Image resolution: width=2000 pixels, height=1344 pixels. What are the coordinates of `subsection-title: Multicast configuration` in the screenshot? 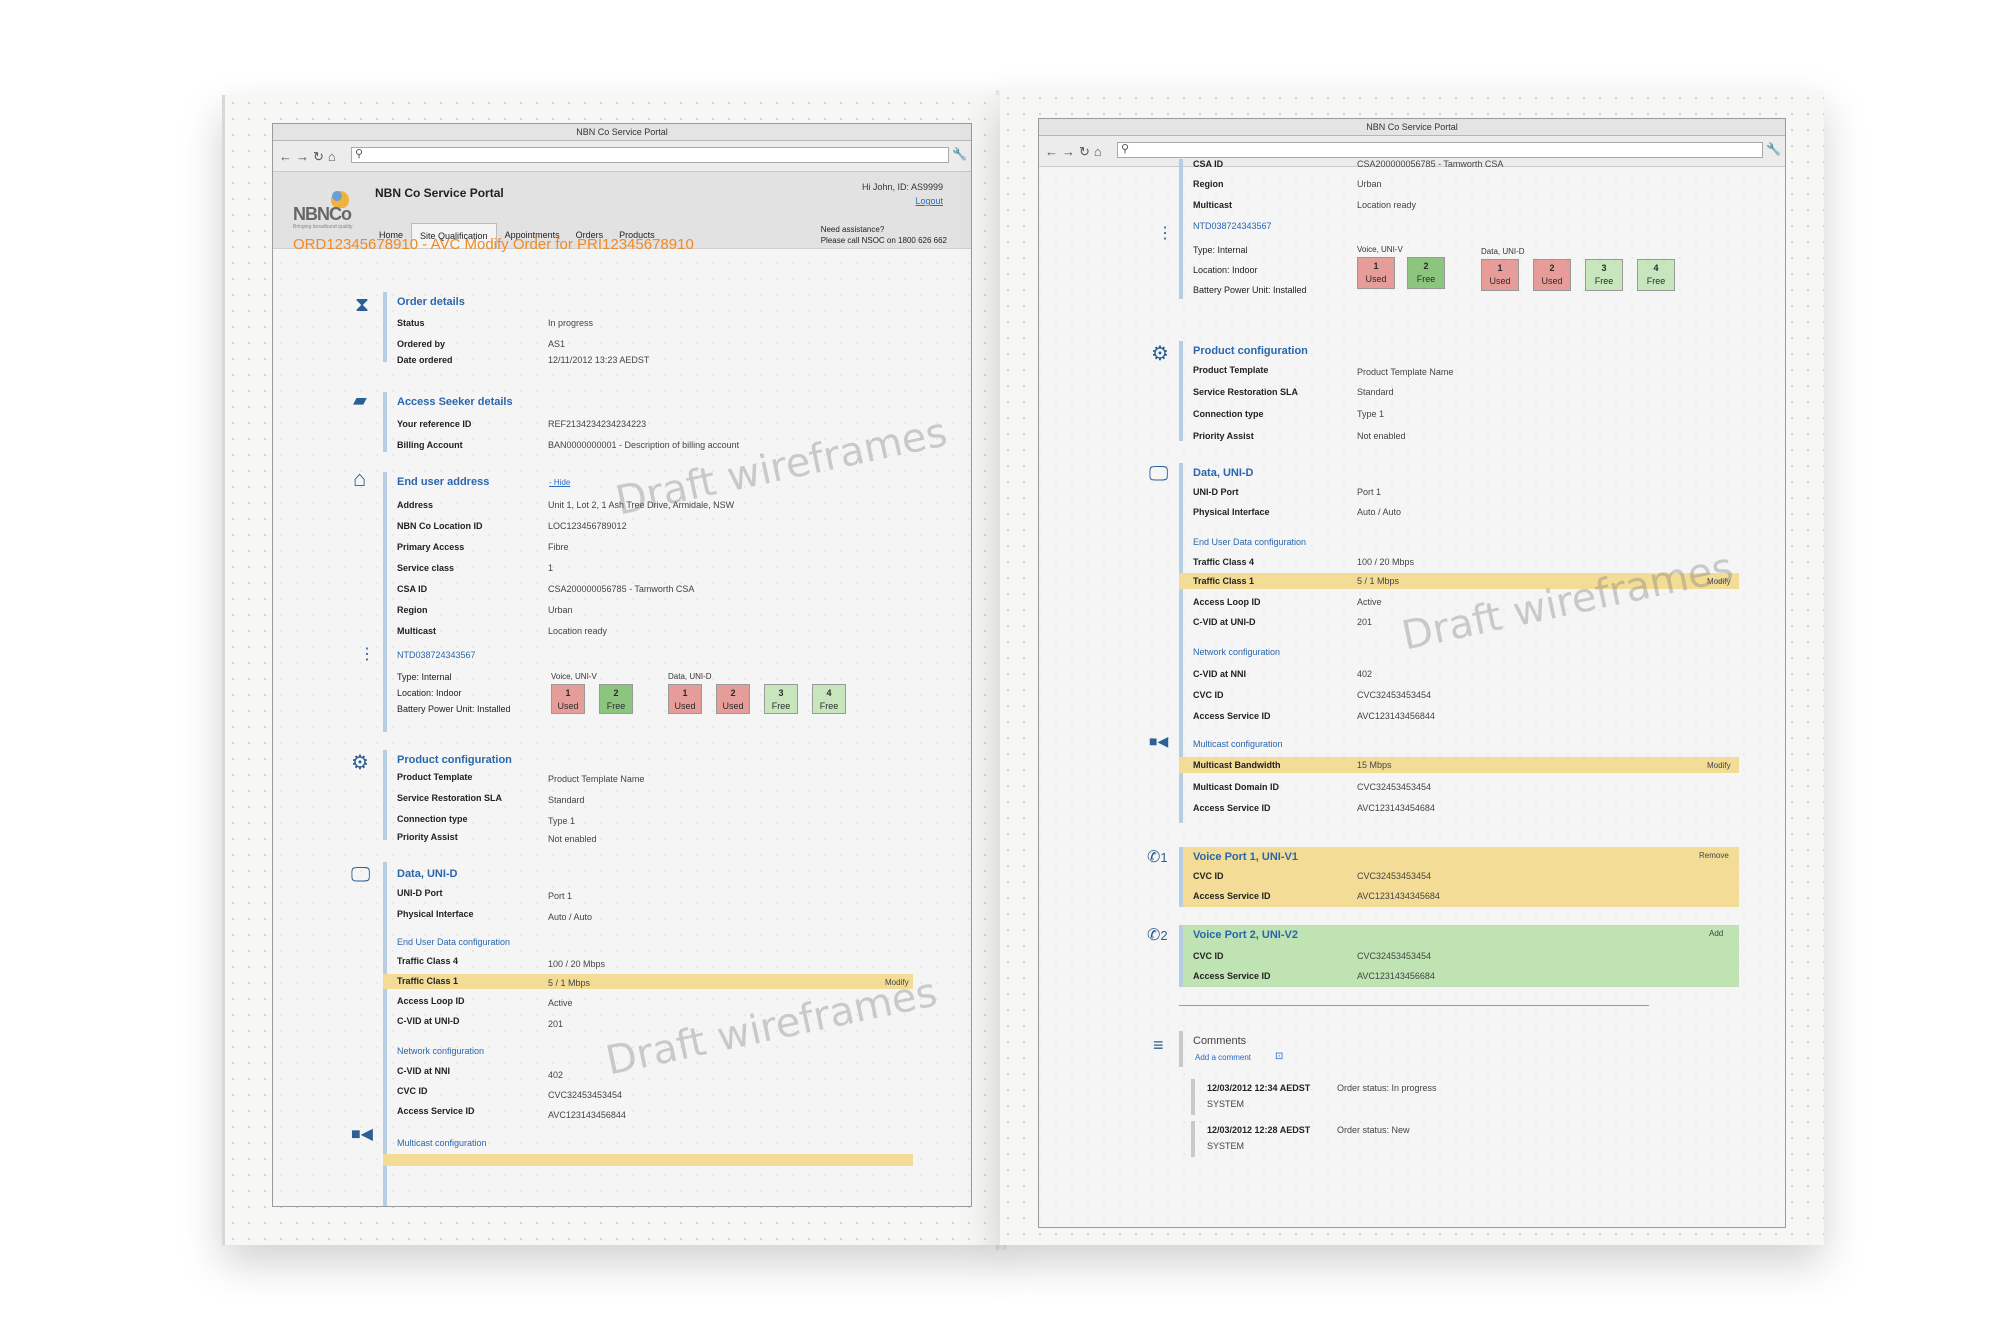 It's located at (1238, 744).